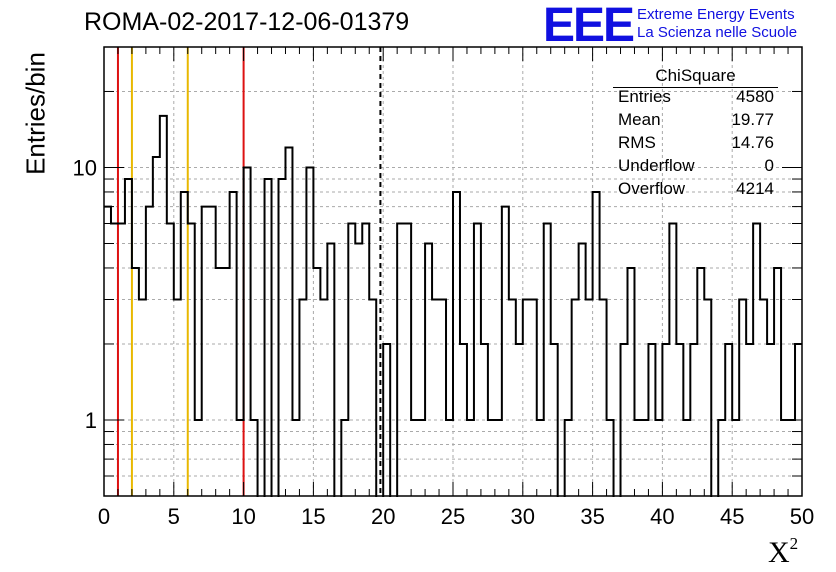 This screenshot has height=572, width=836. I want to click on eee-logo: EEE, so click(589, 26).